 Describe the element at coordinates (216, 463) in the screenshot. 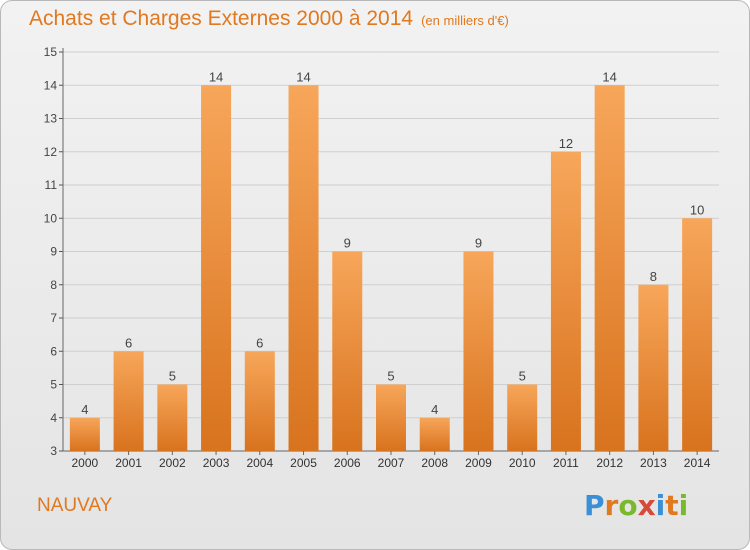

I see `x-tick-label-2003: 2003` at that location.